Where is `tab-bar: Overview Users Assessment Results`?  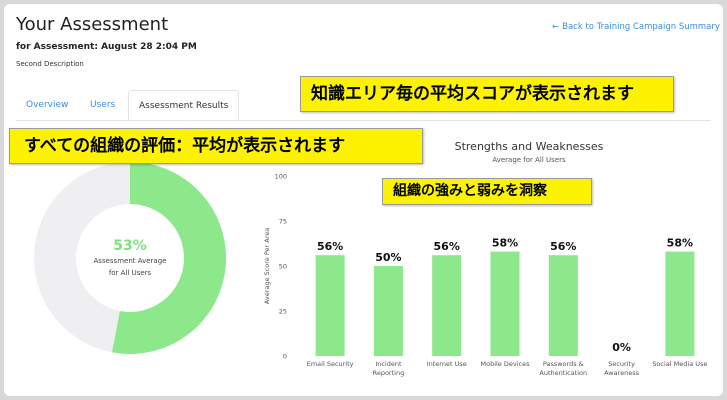
tab-bar: Overview Users Assessment Results is located at coordinates (136, 105).